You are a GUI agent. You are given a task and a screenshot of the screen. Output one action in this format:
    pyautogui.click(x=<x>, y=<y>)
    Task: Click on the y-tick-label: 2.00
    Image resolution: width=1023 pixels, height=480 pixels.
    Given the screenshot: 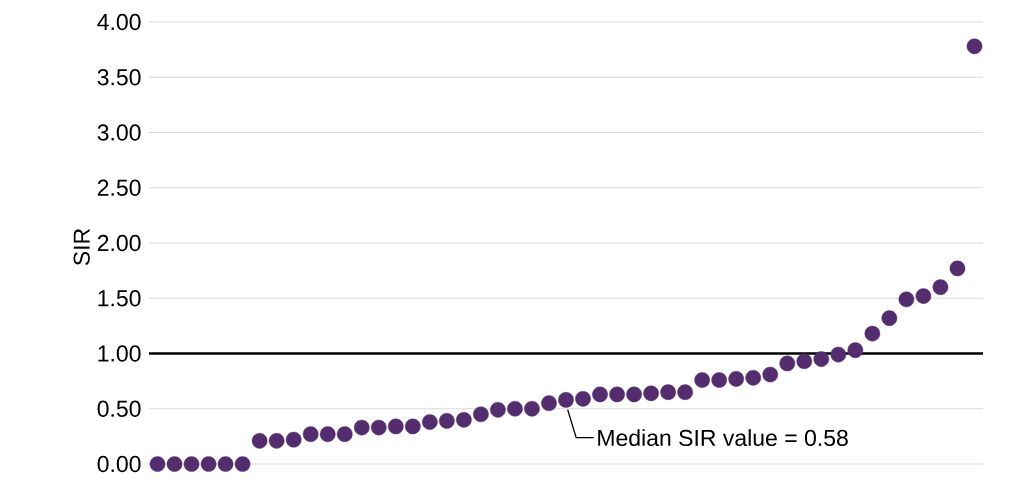 What is the action you would take?
    pyautogui.click(x=119, y=243)
    